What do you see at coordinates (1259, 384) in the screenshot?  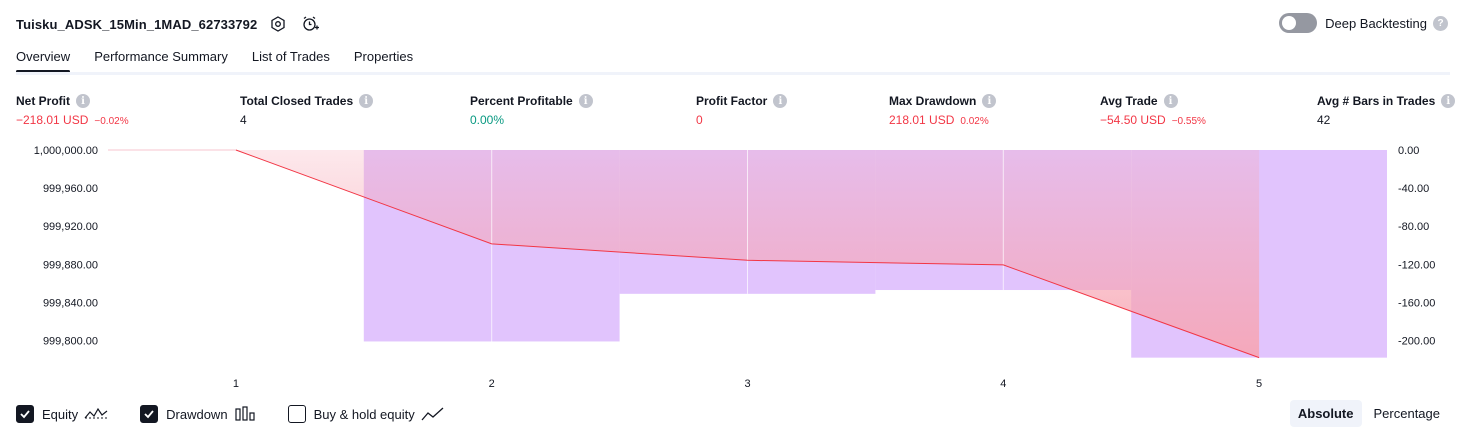 I see `x-axis-tick: 5` at bounding box center [1259, 384].